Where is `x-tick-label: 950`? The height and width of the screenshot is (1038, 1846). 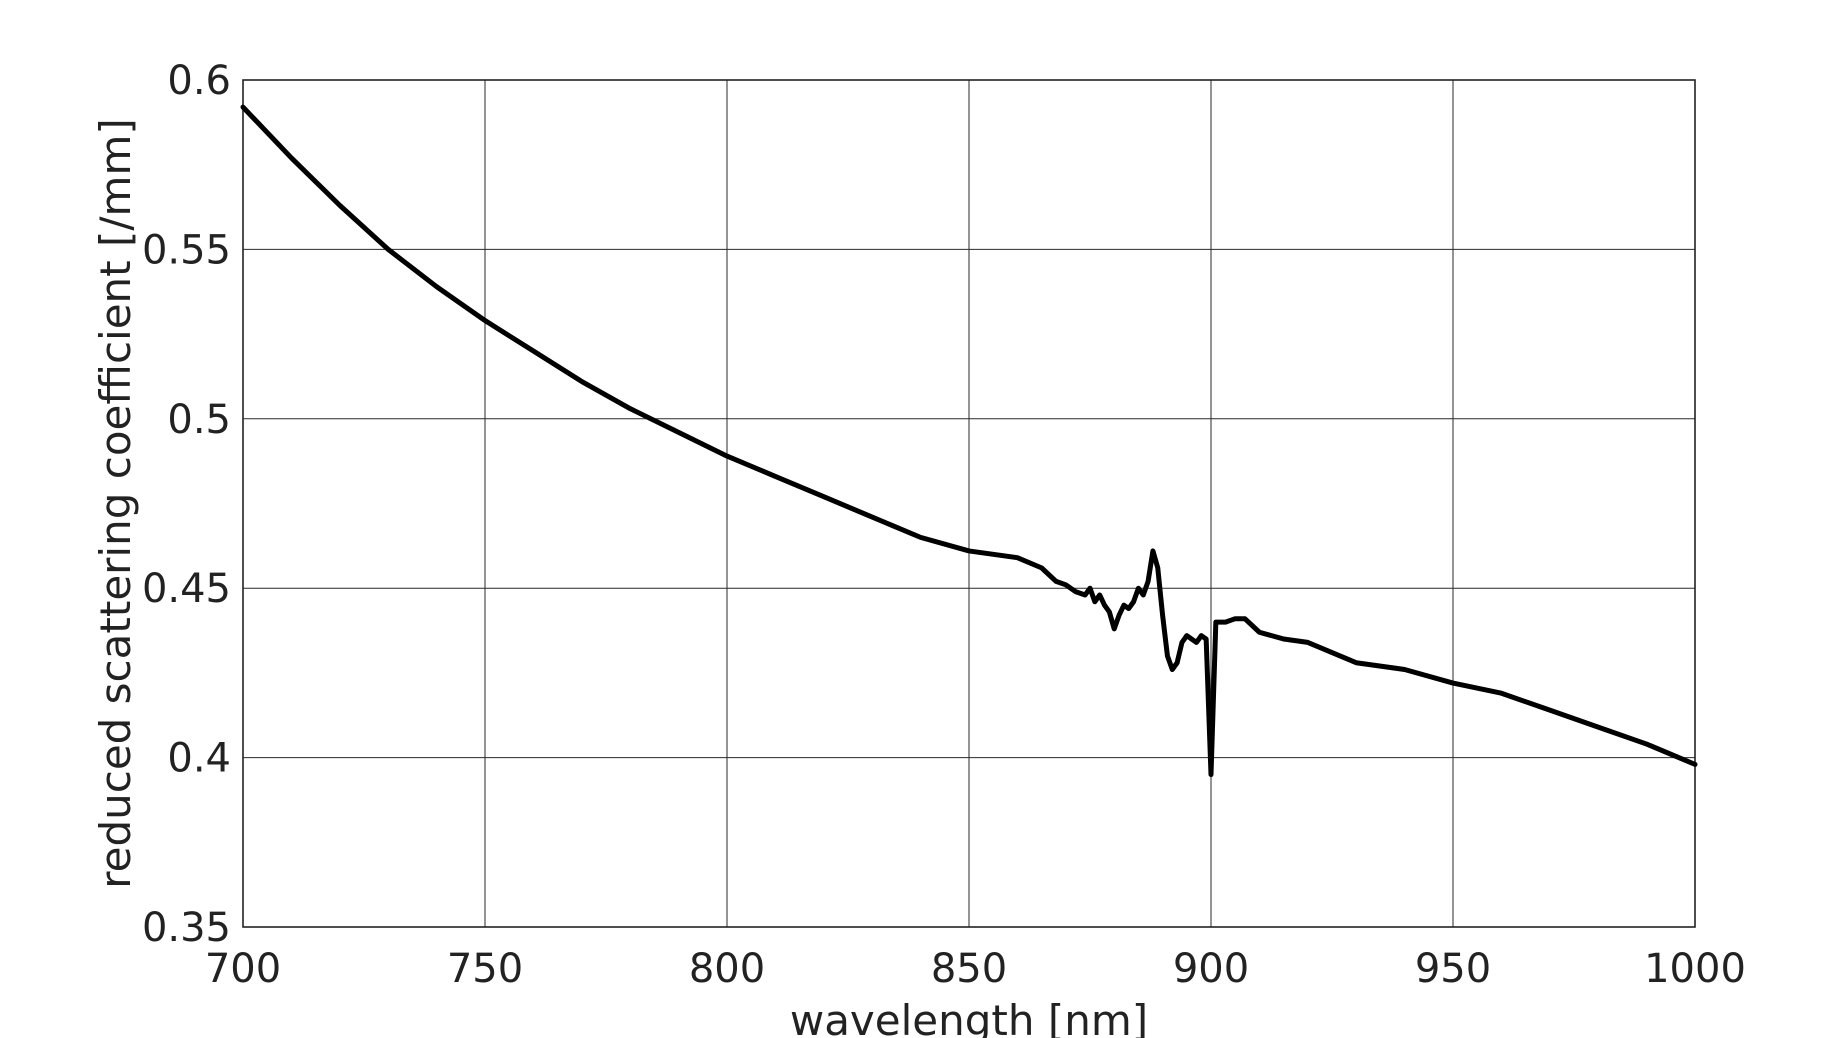 x-tick-label: 950 is located at coordinates (1453, 969).